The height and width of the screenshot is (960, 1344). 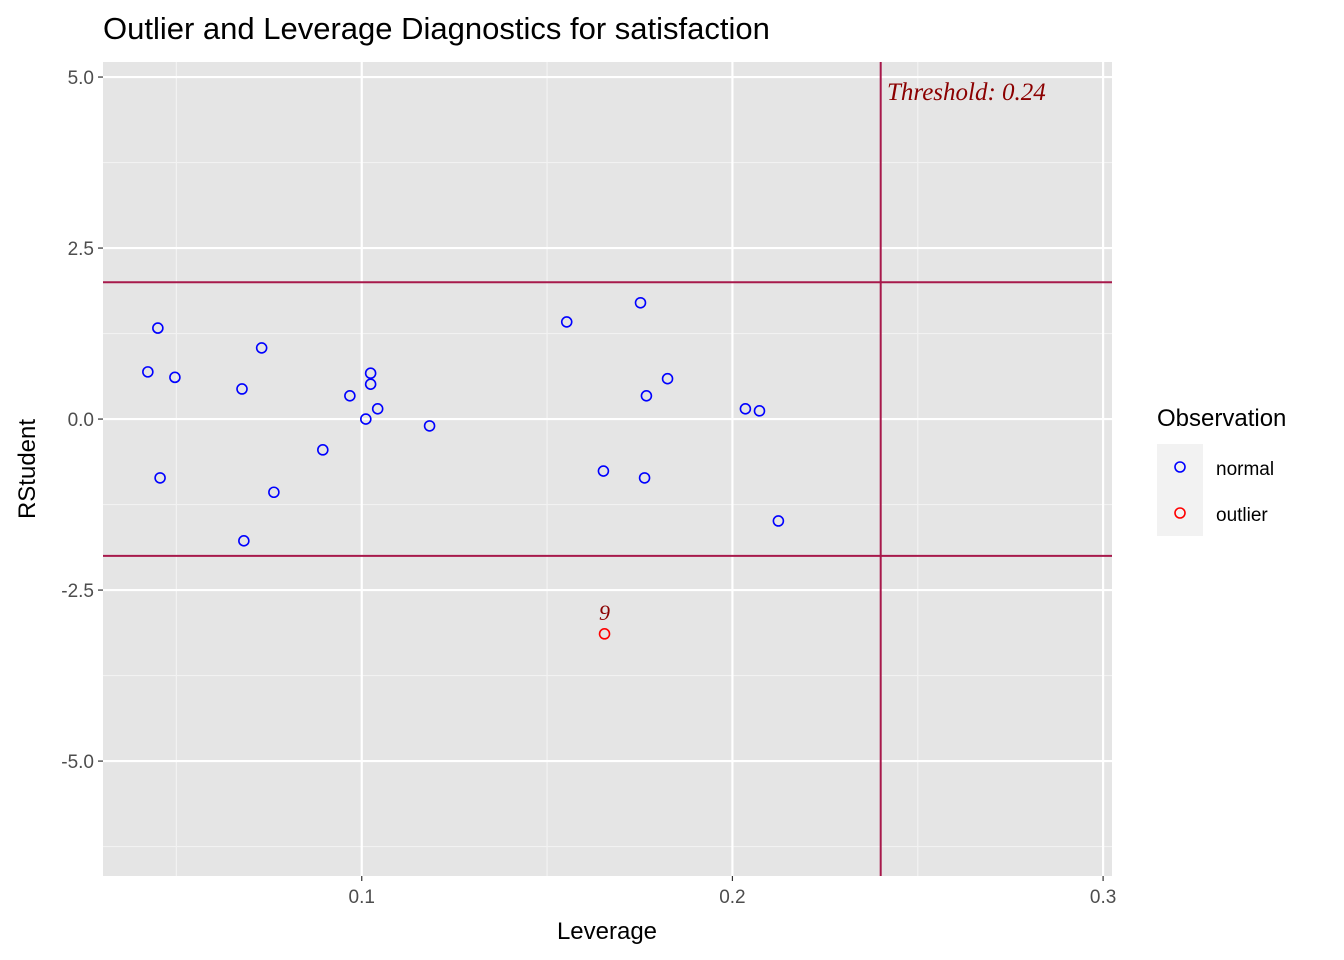 What do you see at coordinates (362, 897) in the screenshot?
I see `x-tick-label: 0.1` at bounding box center [362, 897].